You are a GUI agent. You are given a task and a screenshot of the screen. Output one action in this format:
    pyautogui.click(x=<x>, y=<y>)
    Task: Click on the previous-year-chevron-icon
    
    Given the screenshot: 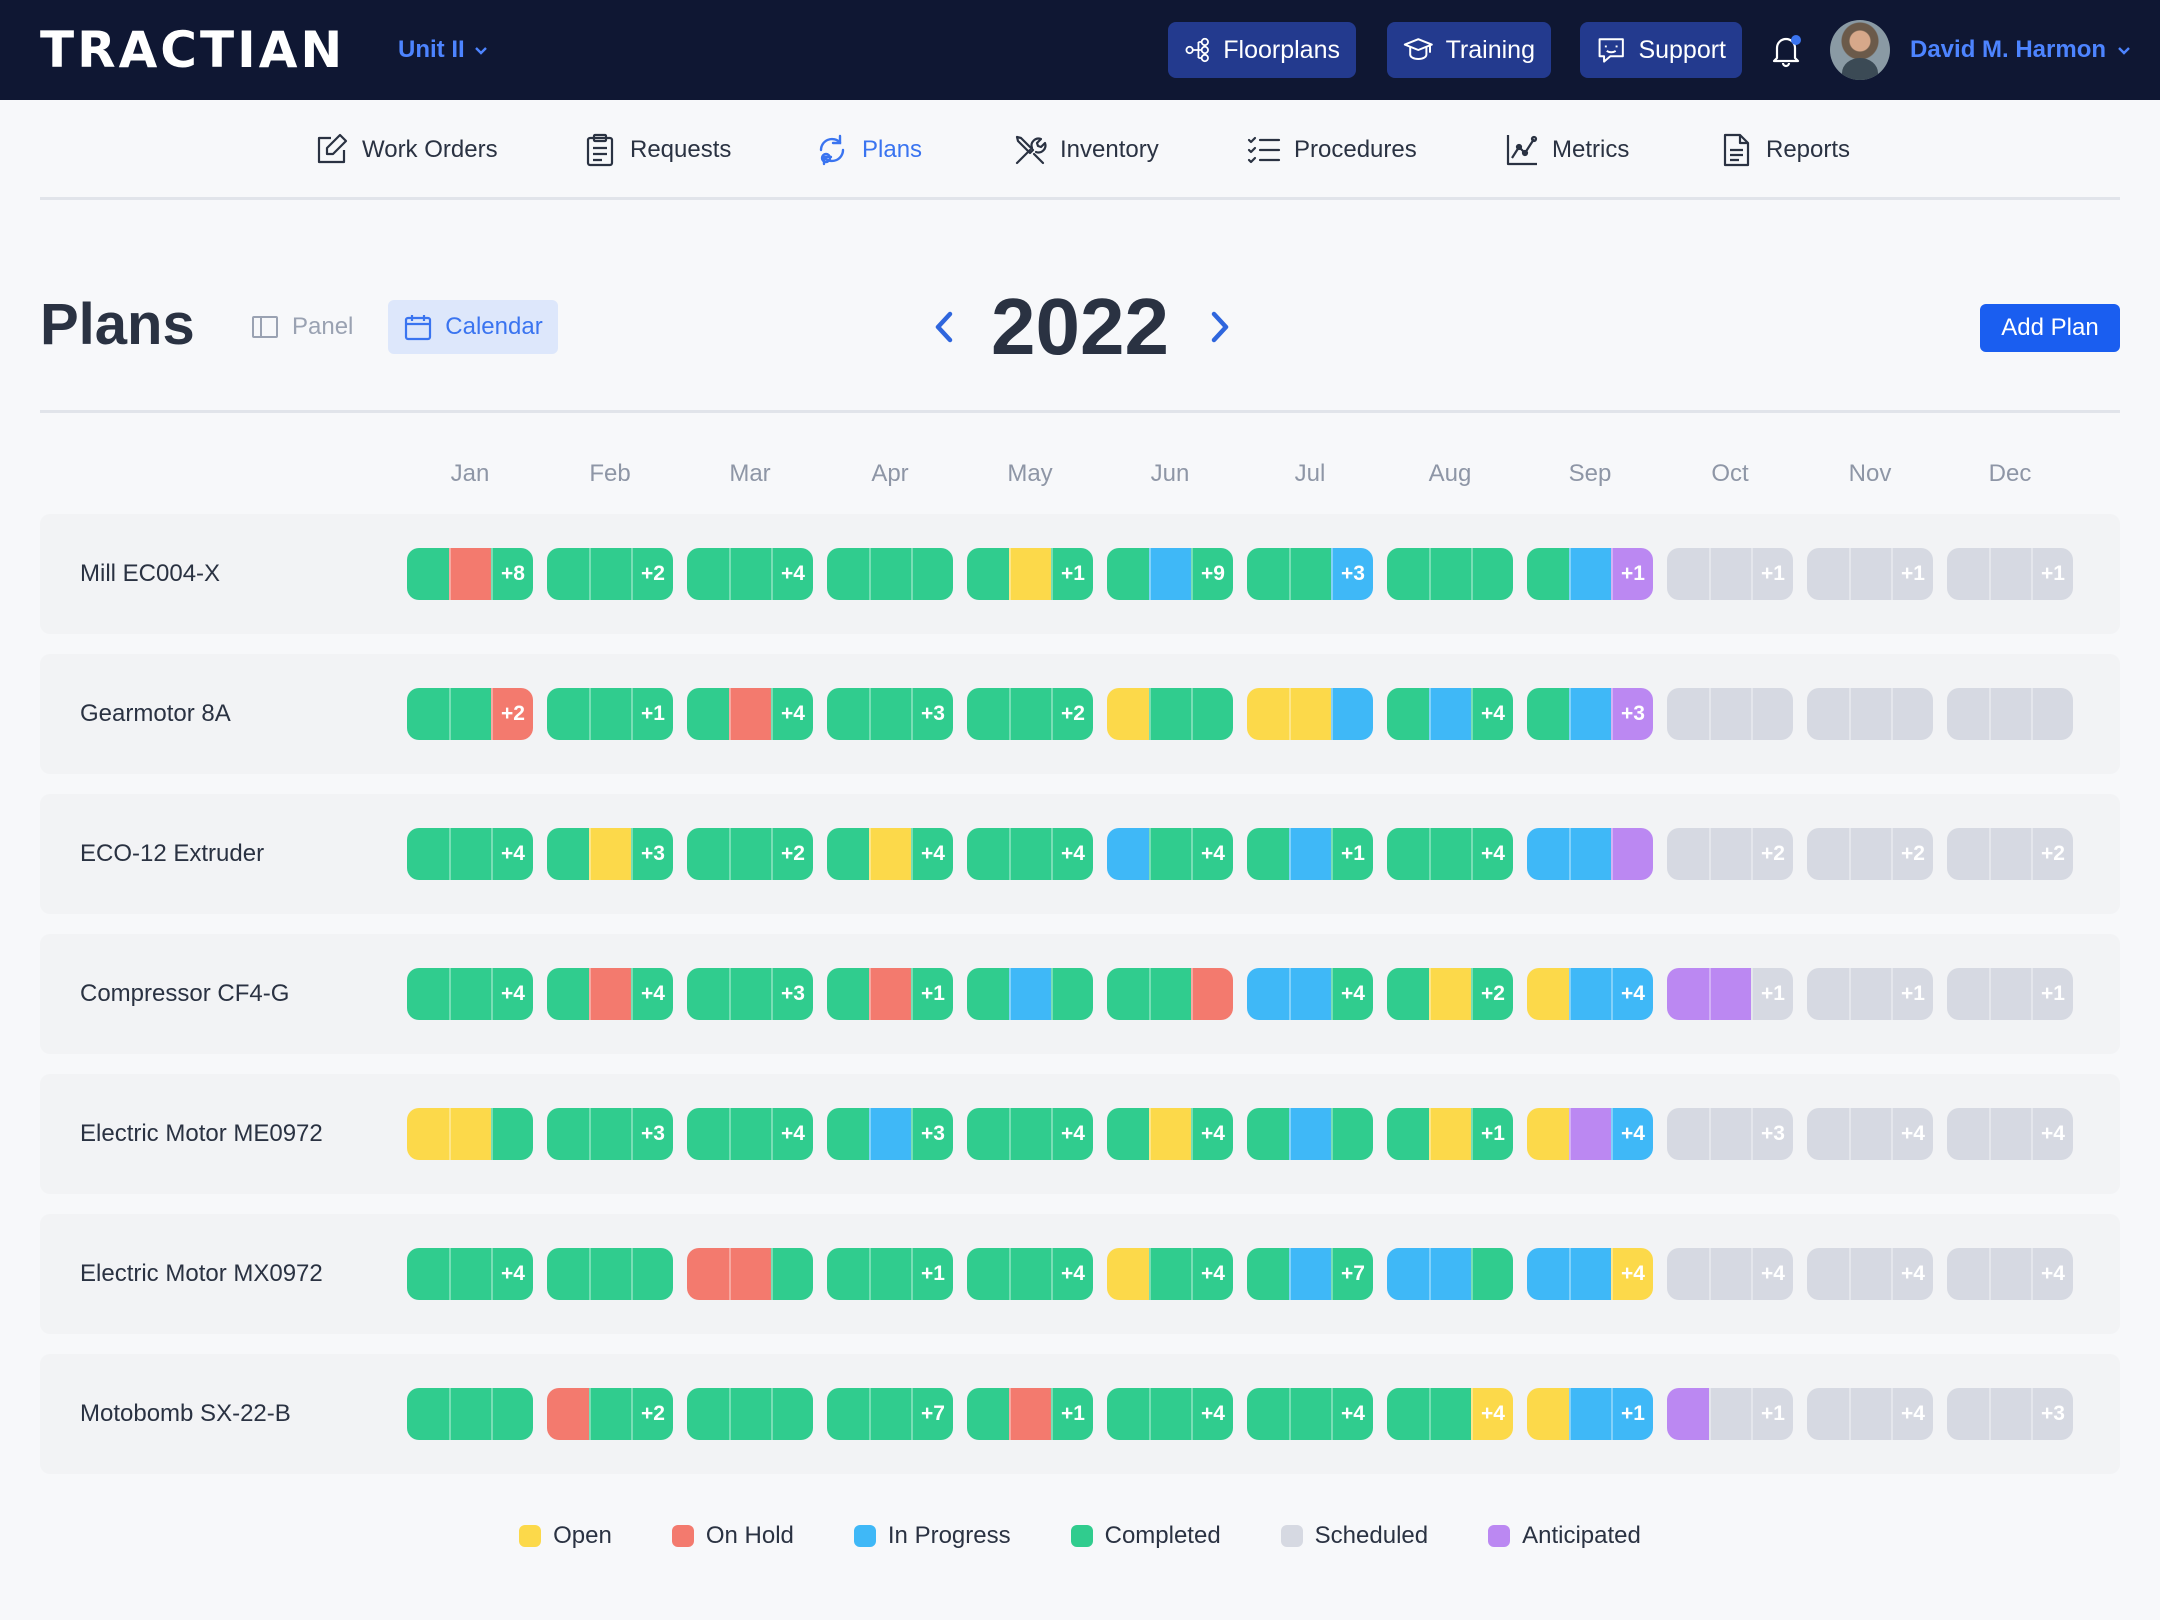 What is the action you would take?
    pyautogui.click(x=944, y=327)
    